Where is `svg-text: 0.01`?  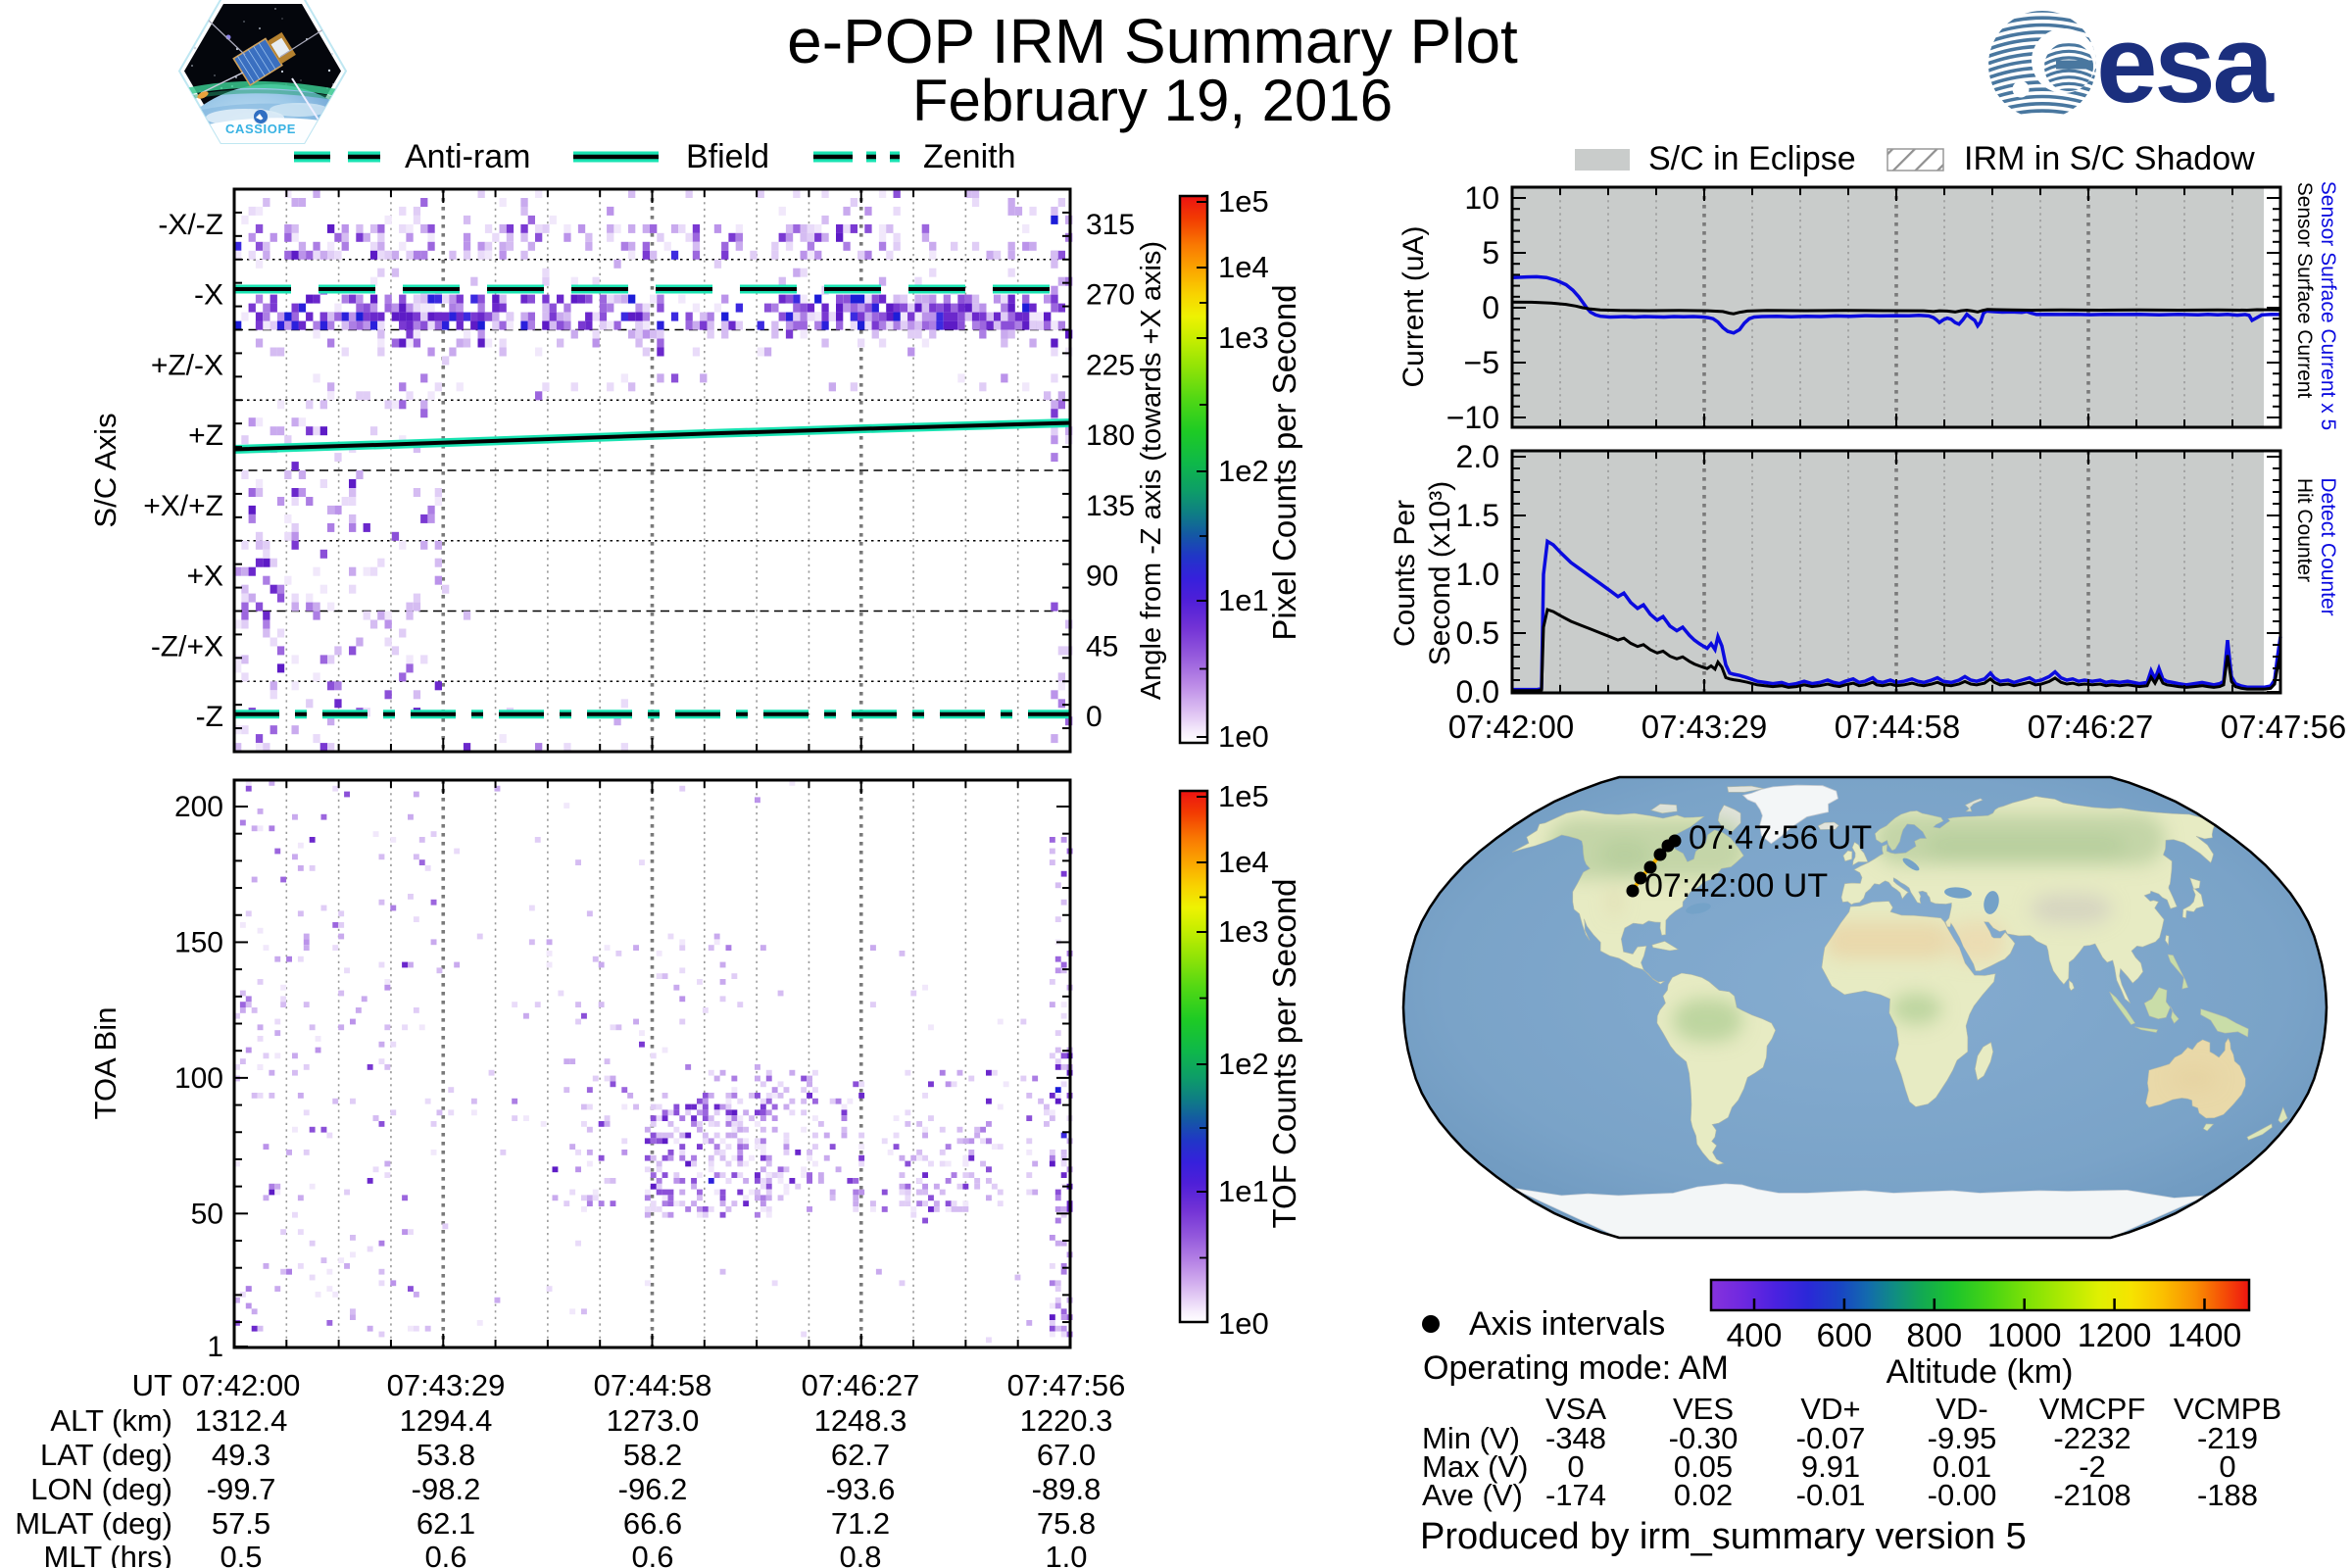
svg-text: 0.01 is located at coordinates (1962, 1466).